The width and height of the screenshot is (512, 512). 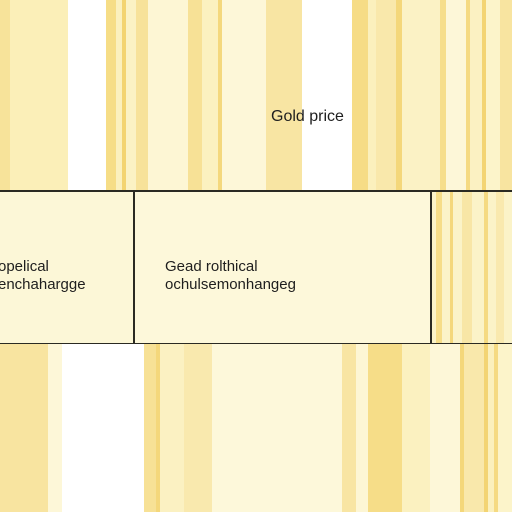 I want to click on gold-price-label: Gold price, so click(x=307, y=116).